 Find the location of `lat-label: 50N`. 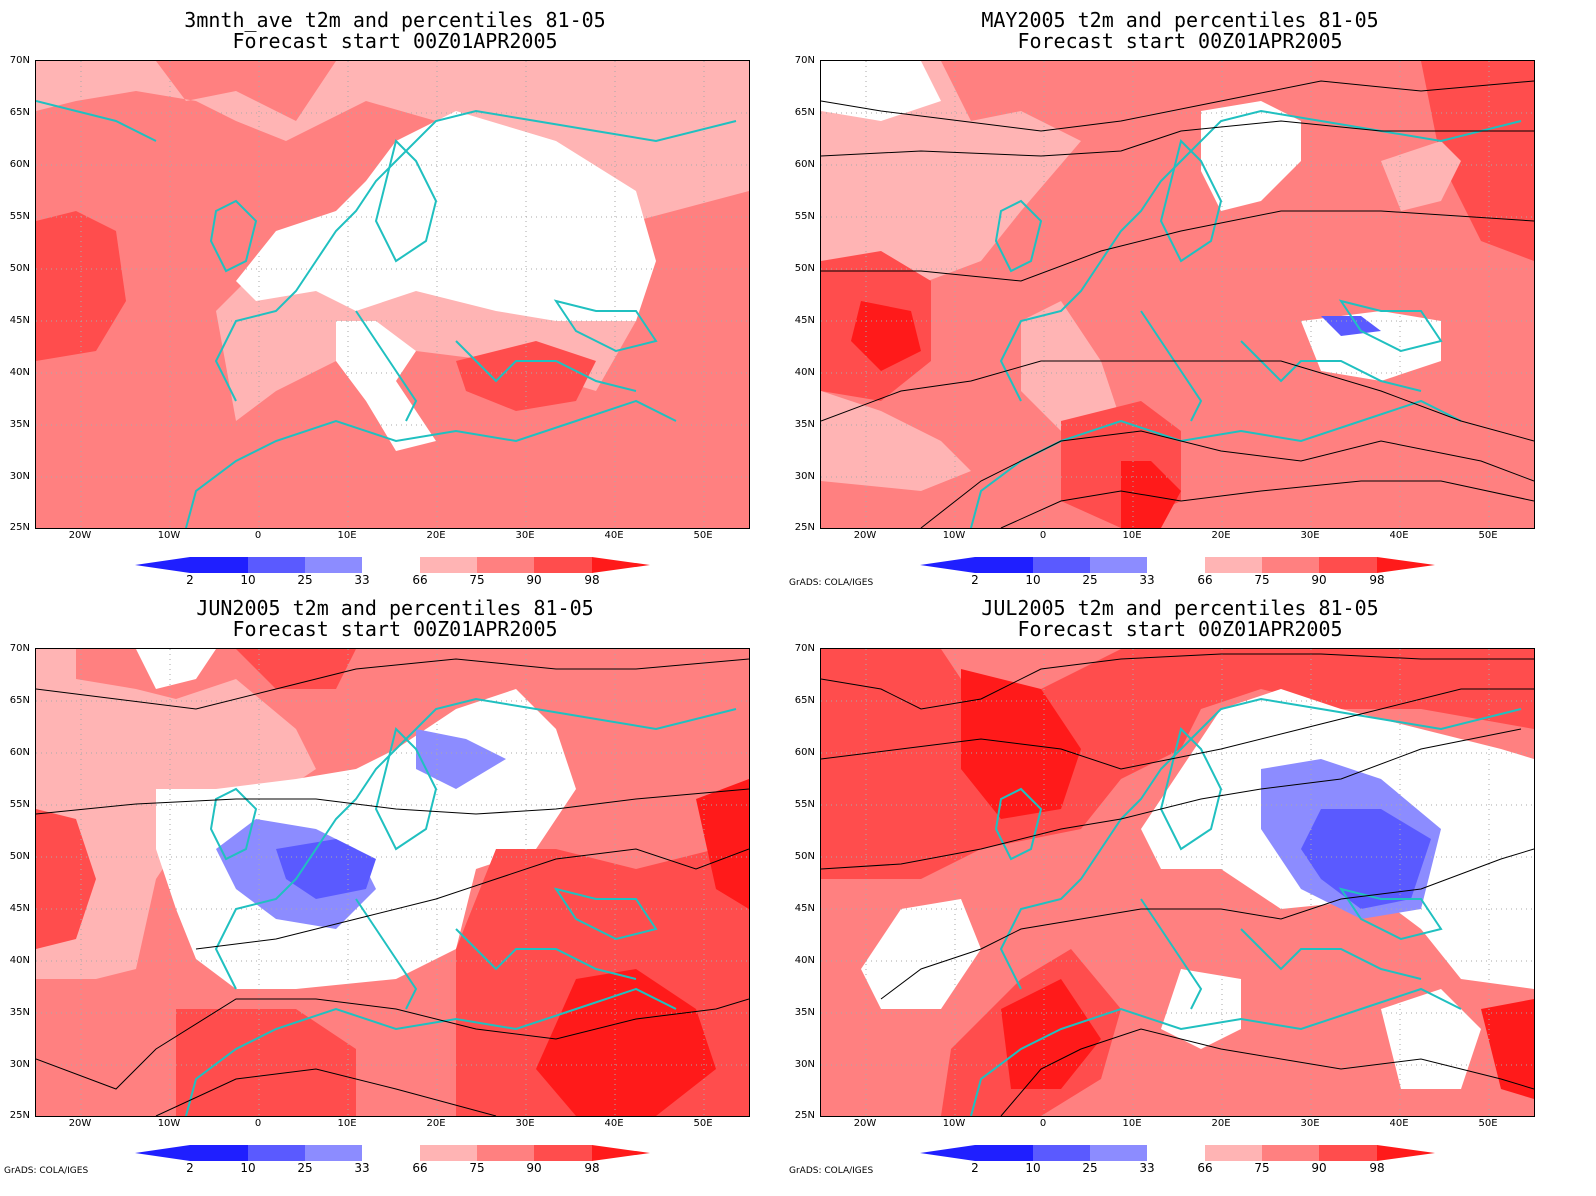

lat-label: 50N is located at coordinates (804, 268).